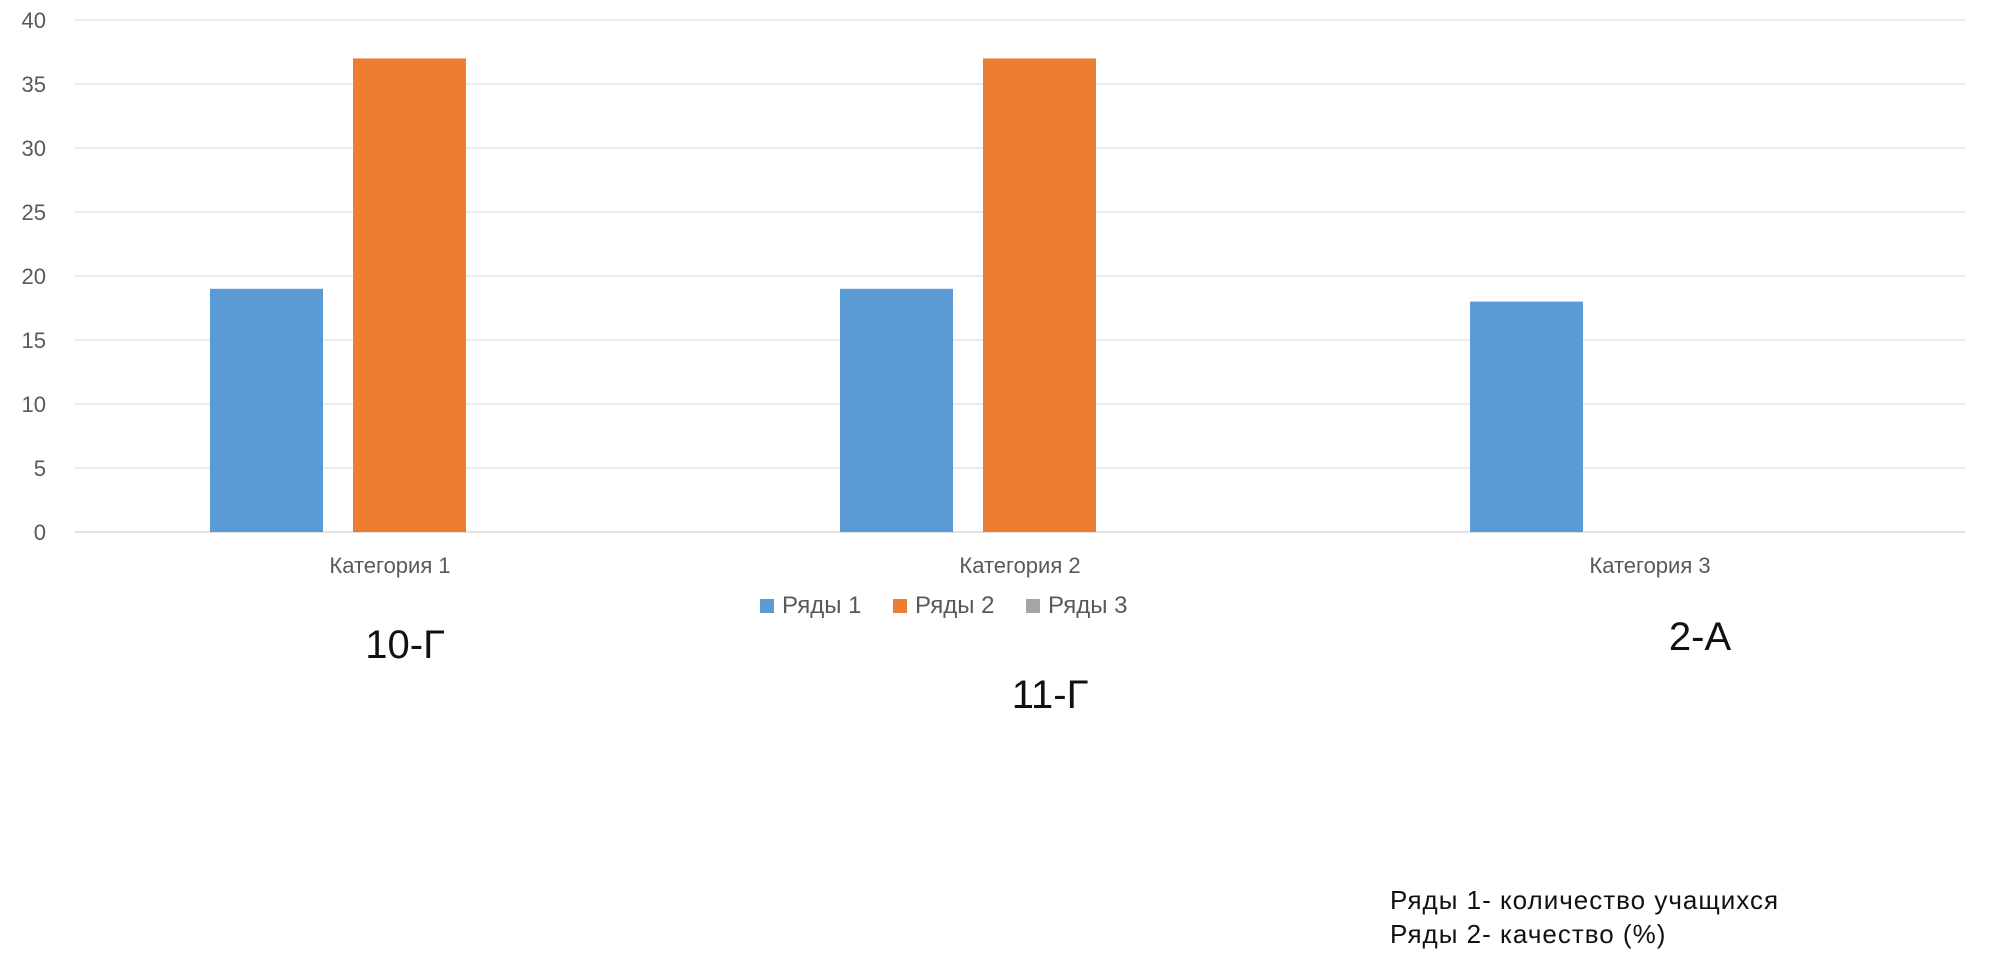  Describe the element at coordinates (1087, 605) in the screenshot. I see `legend-label-3: Ряды 3` at that location.